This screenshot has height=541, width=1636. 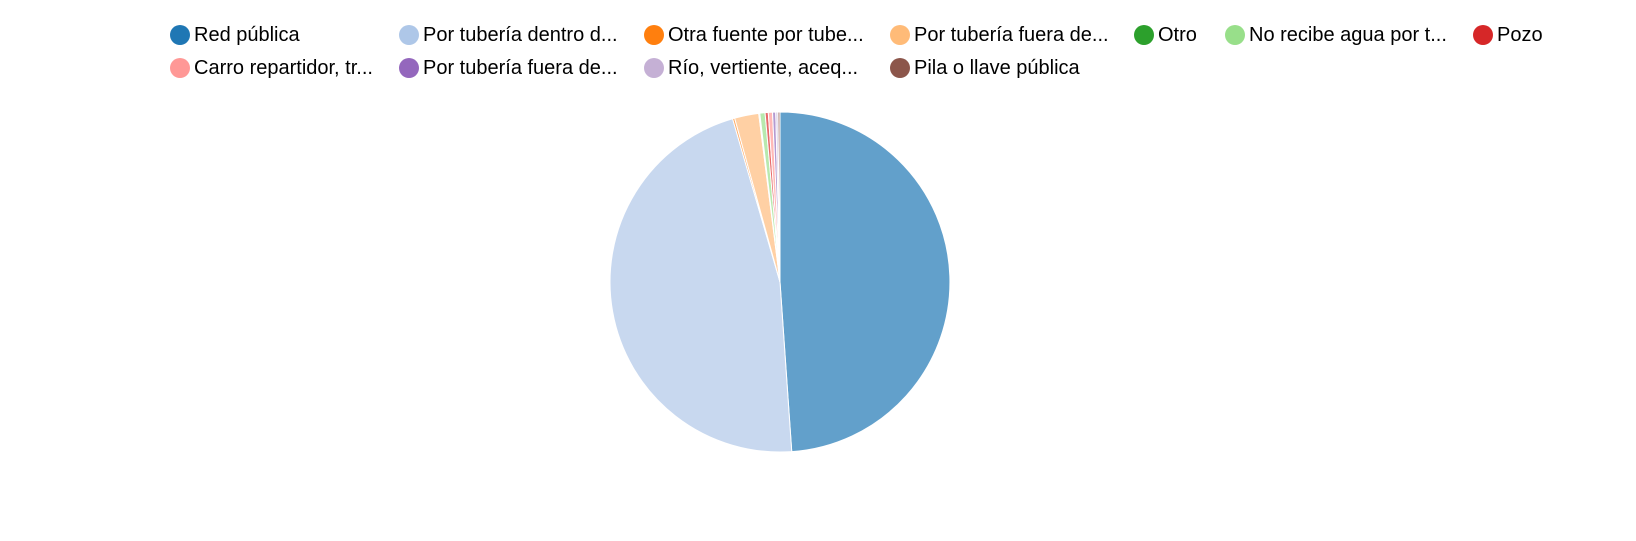 I want to click on legend-item: Otro, so click(x=1165, y=35).